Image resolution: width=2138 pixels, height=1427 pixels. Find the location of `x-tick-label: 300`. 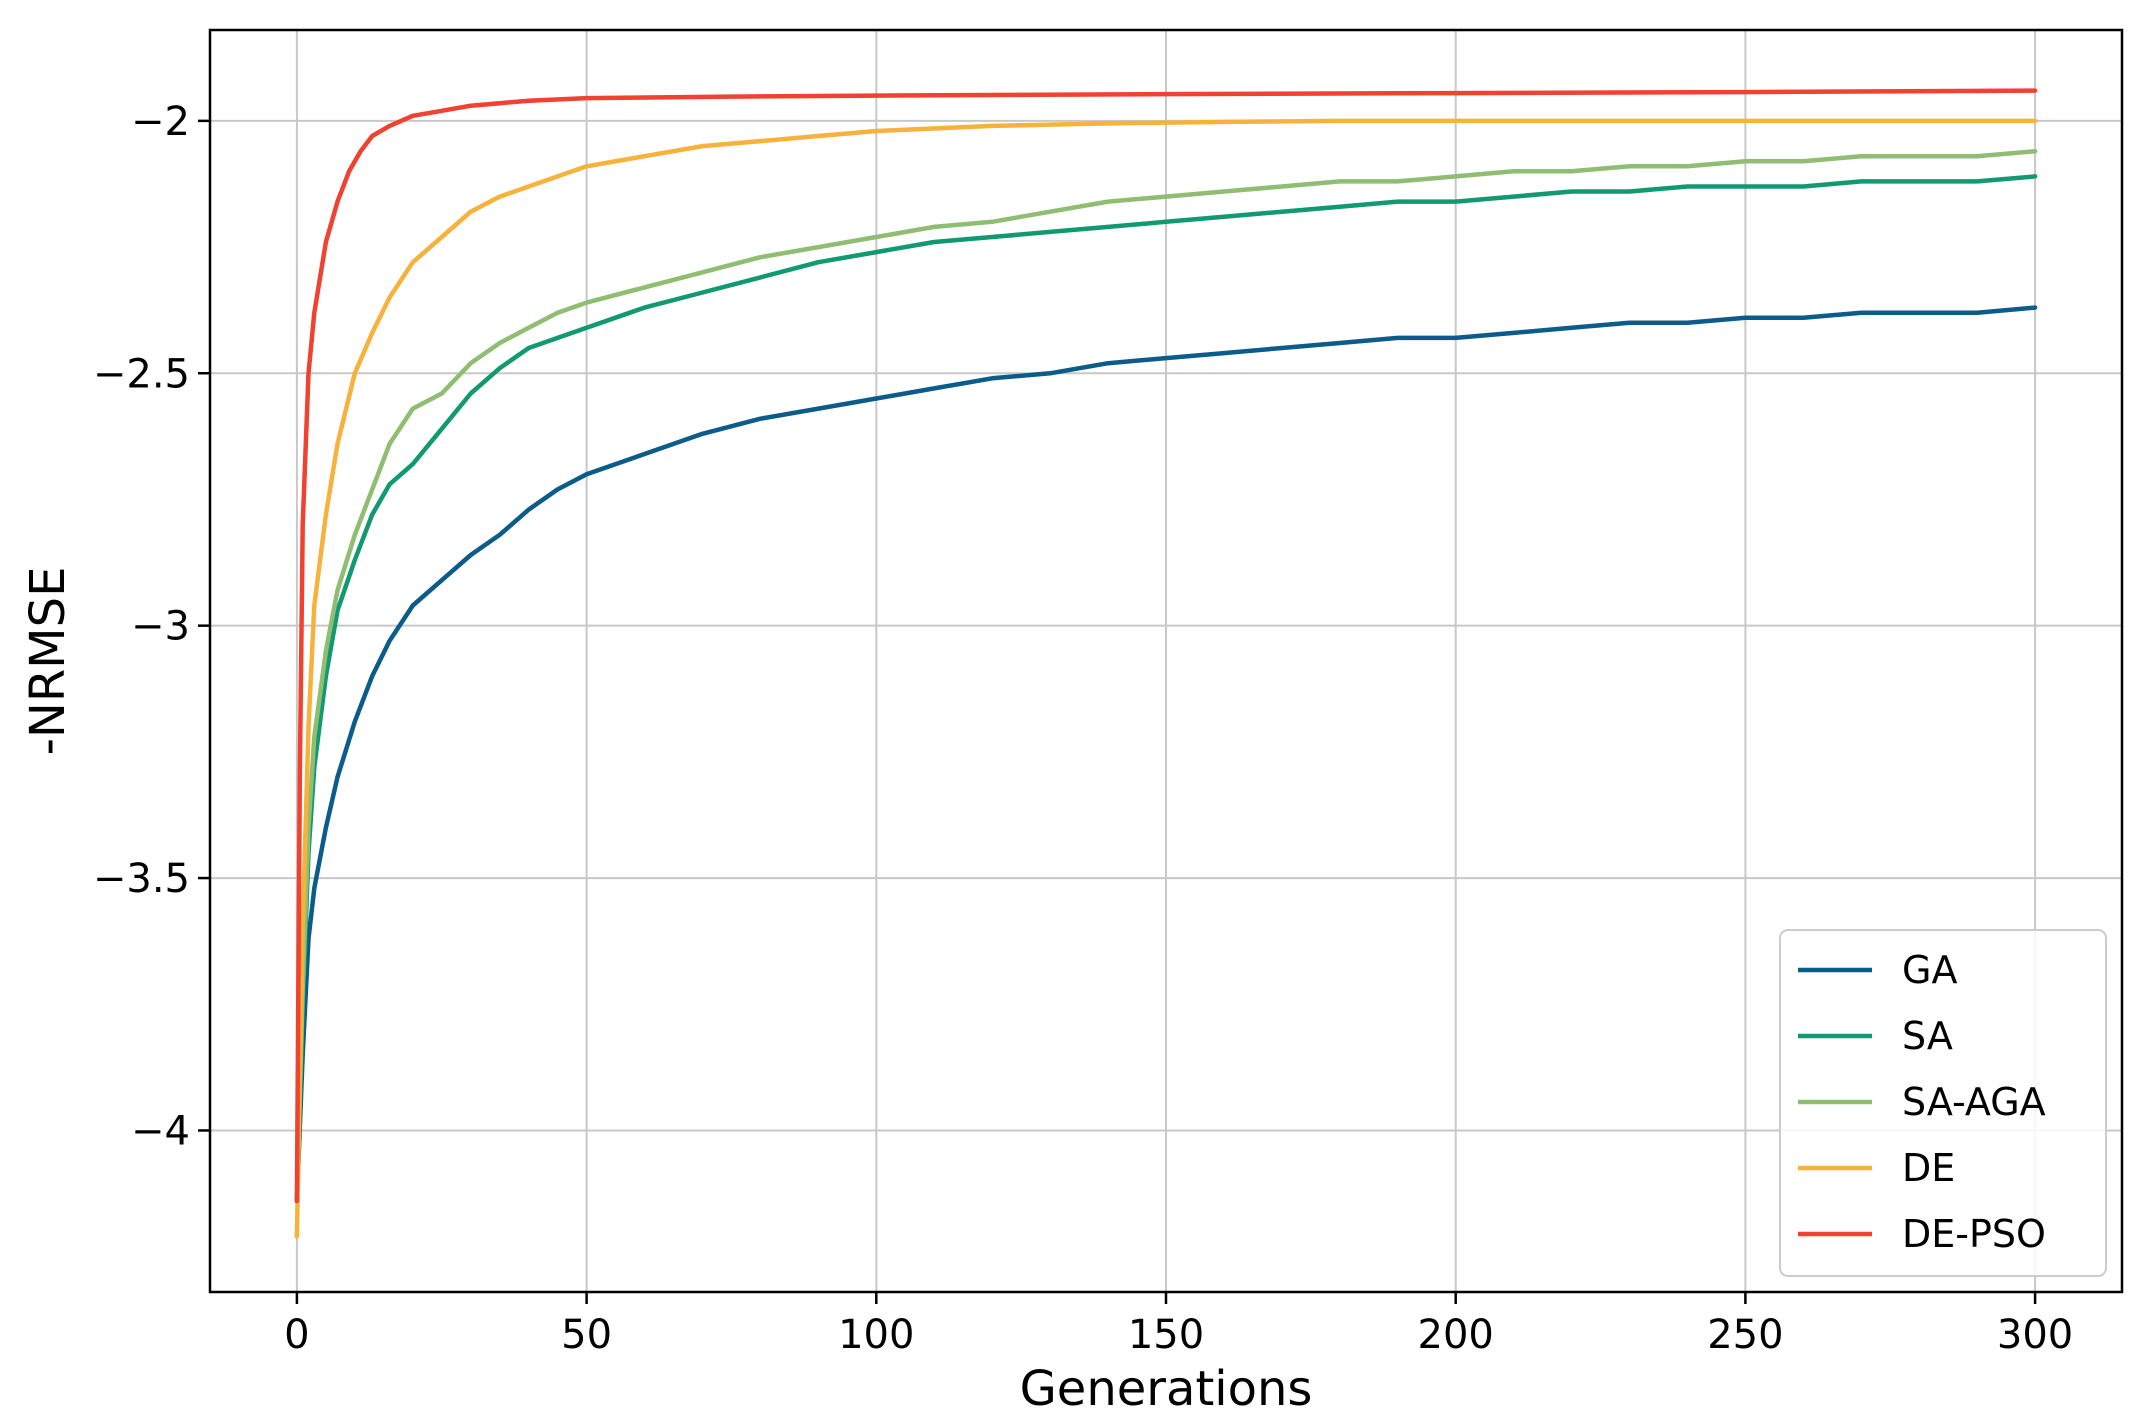

x-tick-label: 300 is located at coordinates (2035, 1335).